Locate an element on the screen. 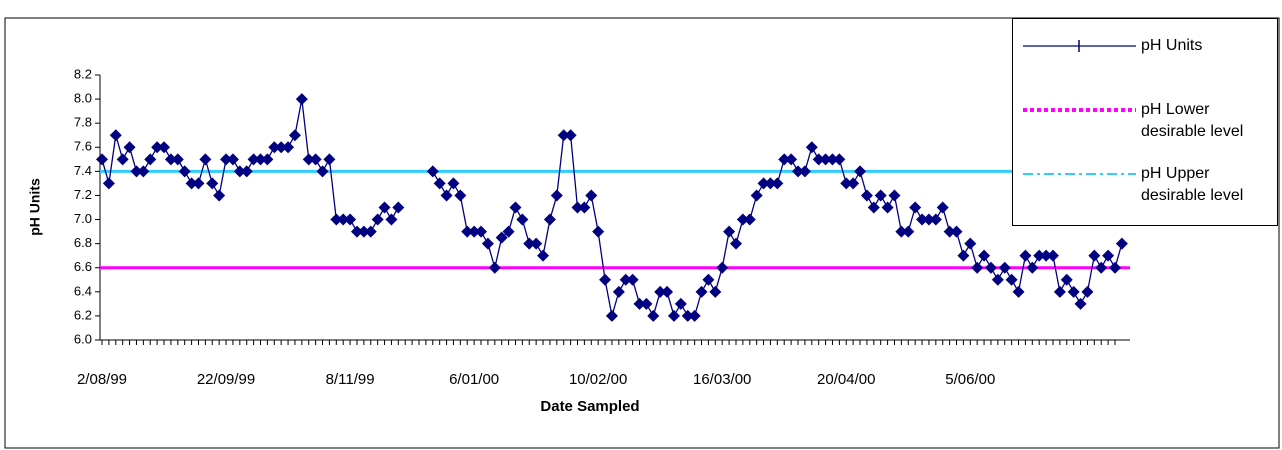 The image size is (1282, 450). y-tick-label: 7.8 is located at coordinates (83, 122).